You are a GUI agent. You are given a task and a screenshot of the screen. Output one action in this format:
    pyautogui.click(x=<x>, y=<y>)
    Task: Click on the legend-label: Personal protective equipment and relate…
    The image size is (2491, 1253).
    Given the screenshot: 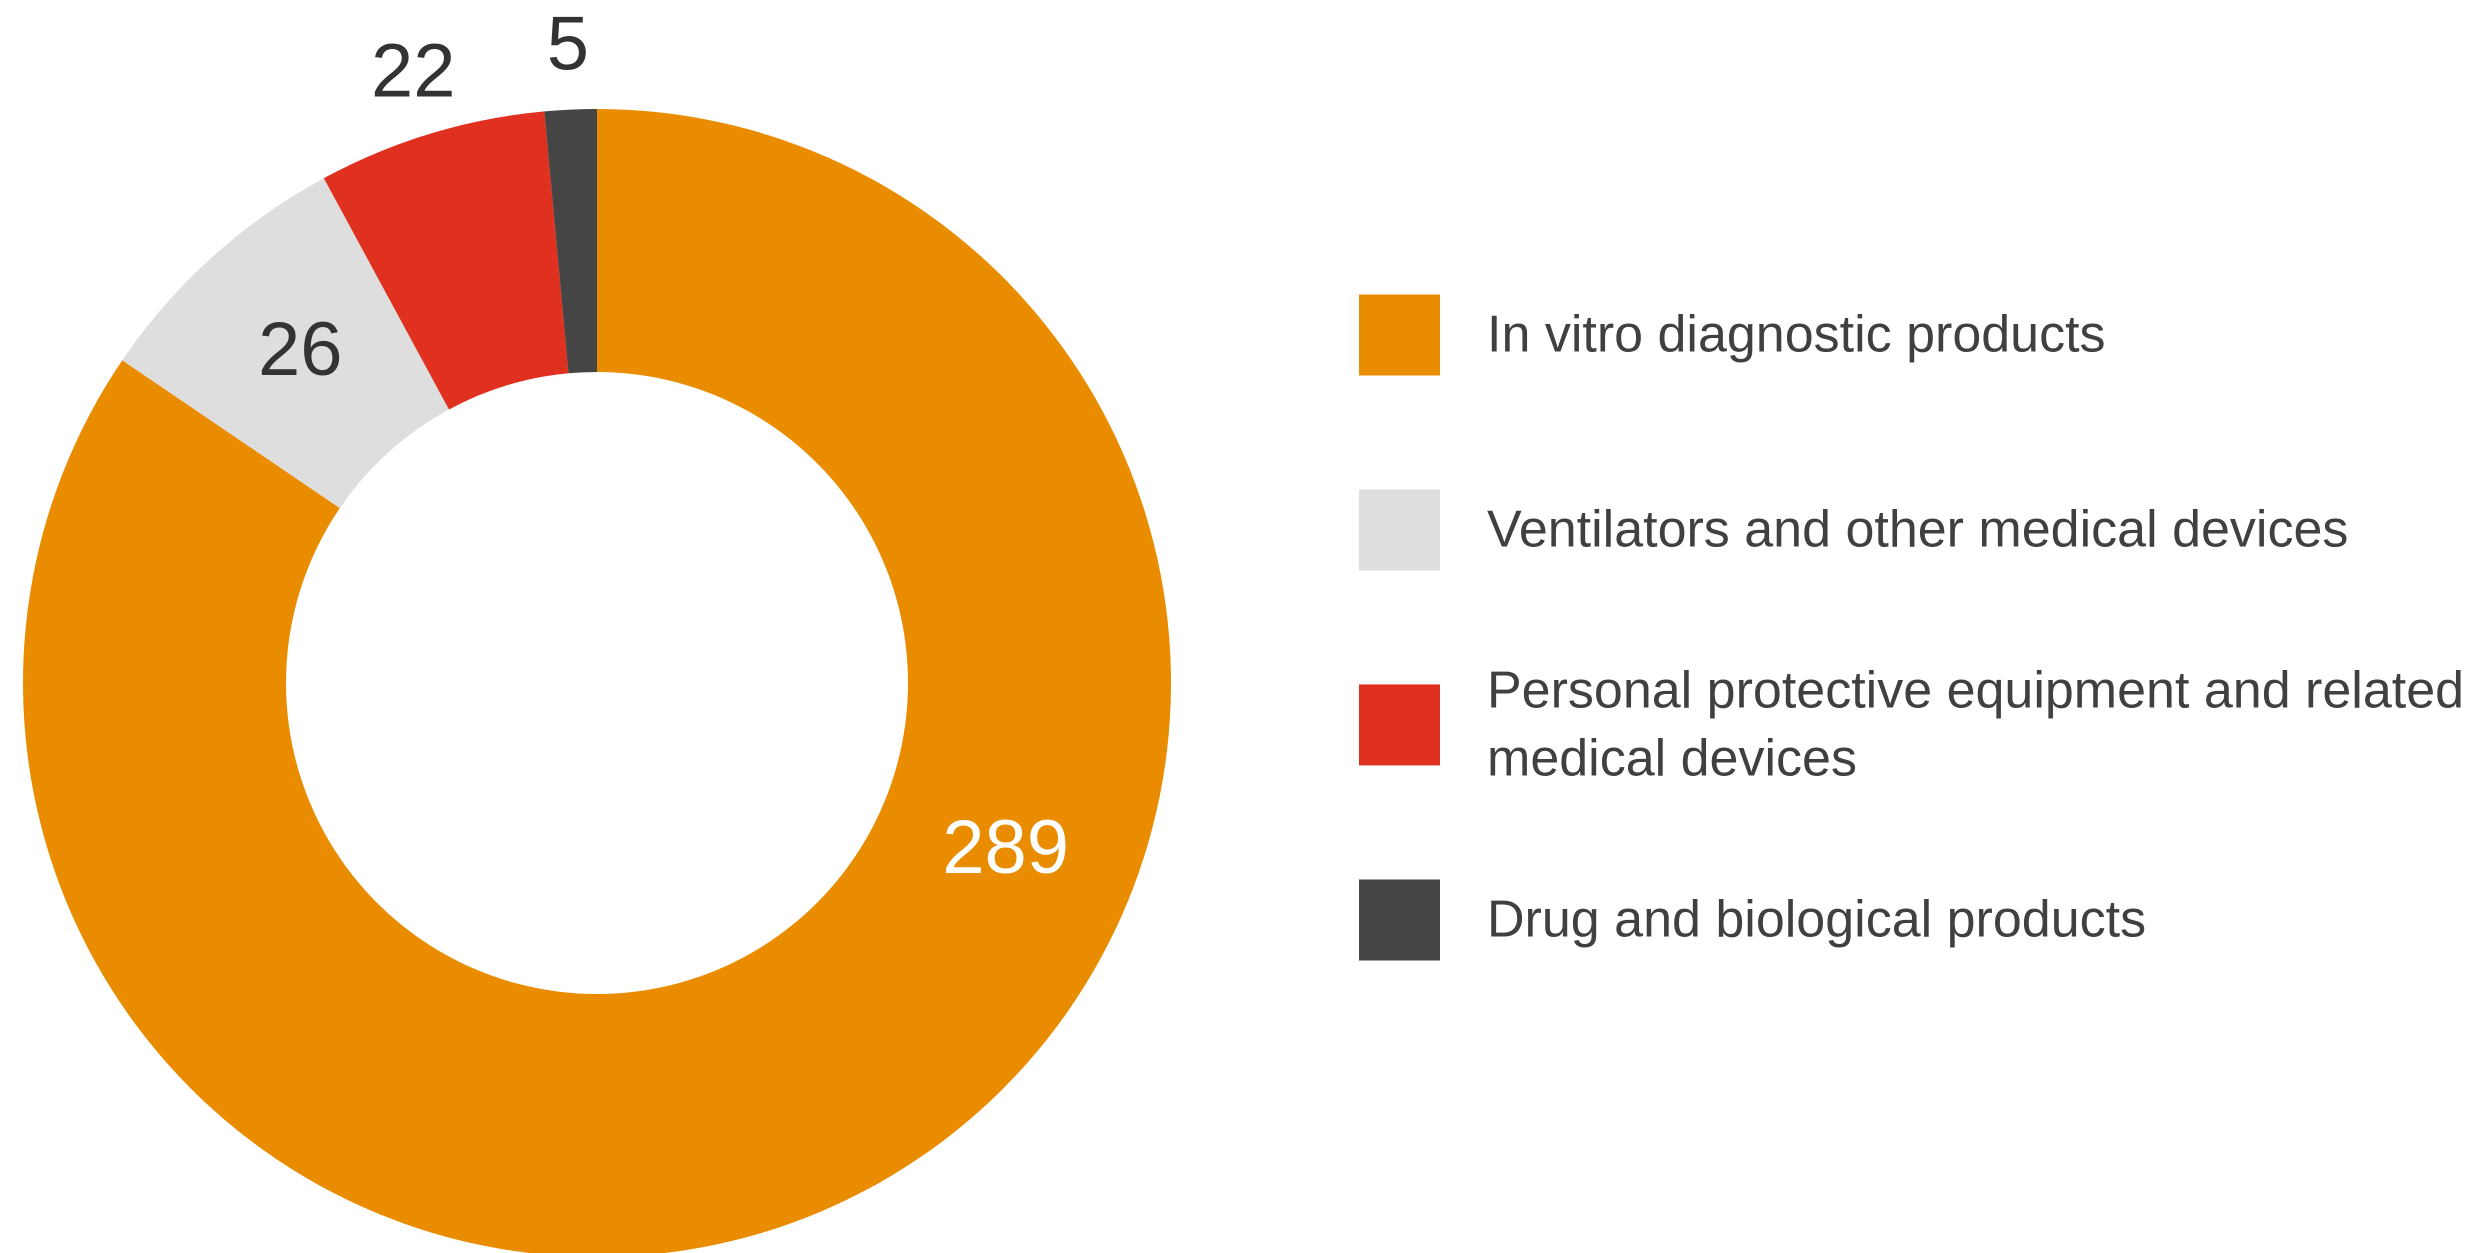 What is the action you would take?
    pyautogui.click(x=1976, y=724)
    